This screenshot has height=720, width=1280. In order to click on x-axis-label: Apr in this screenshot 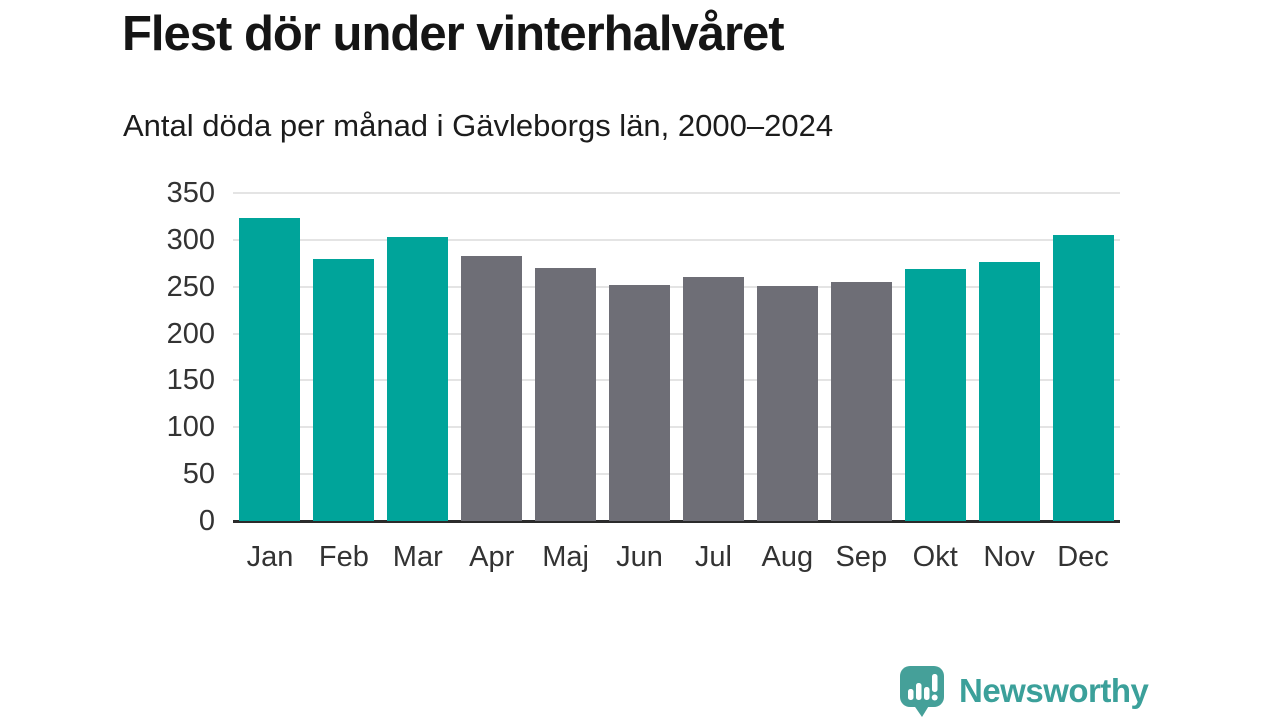, I will do `click(492, 557)`.